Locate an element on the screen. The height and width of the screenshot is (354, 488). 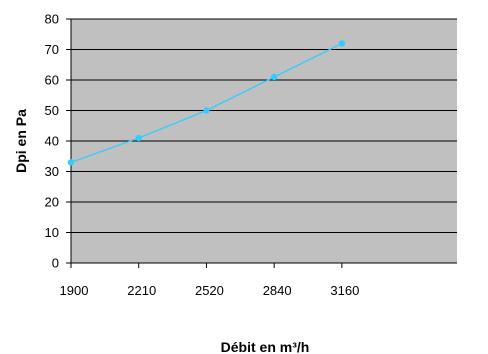
y-tick-label: 20 is located at coordinates (52, 202).